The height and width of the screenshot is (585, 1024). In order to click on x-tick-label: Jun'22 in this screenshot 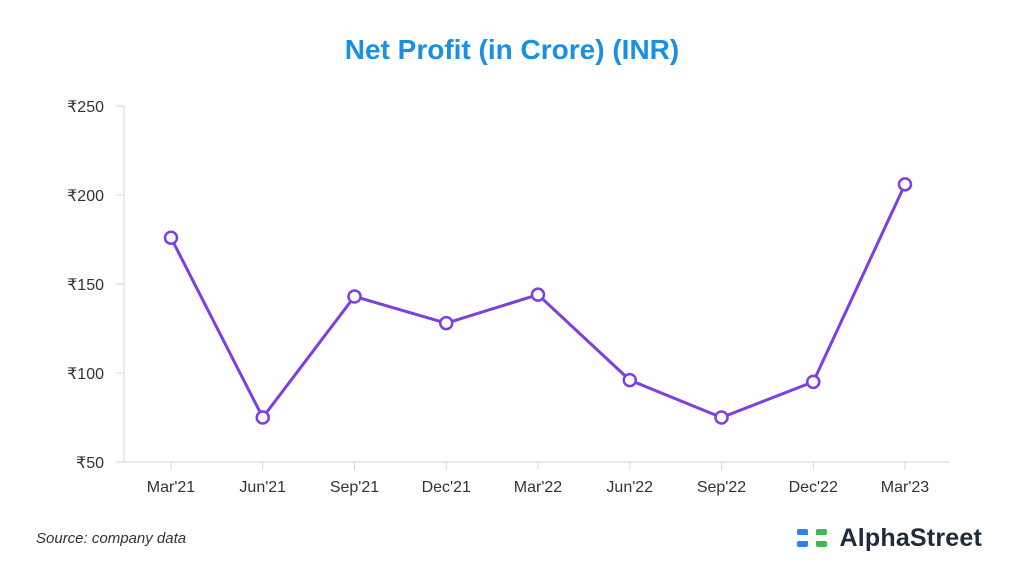, I will do `click(629, 487)`.